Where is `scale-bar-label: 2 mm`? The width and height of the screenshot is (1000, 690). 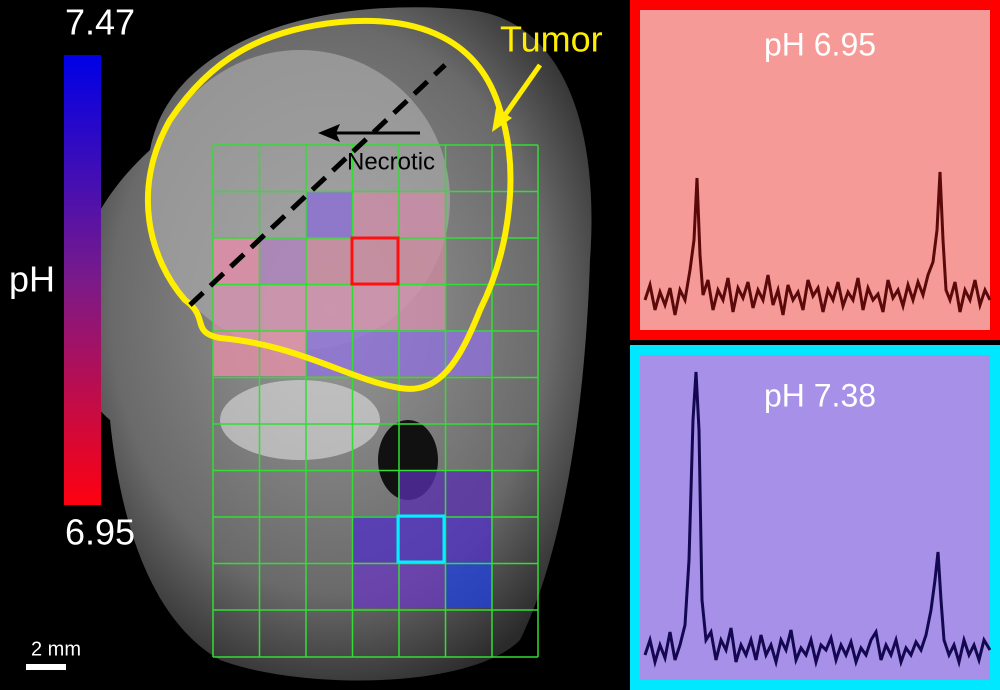
scale-bar-label: 2 mm is located at coordinates (56, 649).